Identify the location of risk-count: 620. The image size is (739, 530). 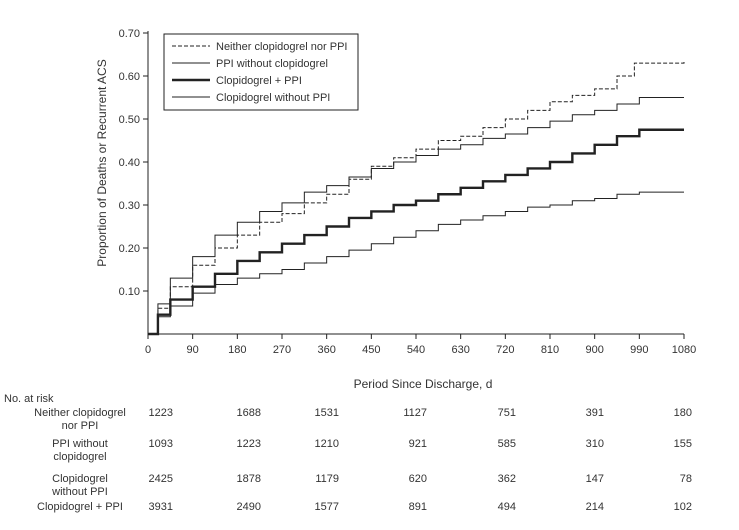
(418, 479).